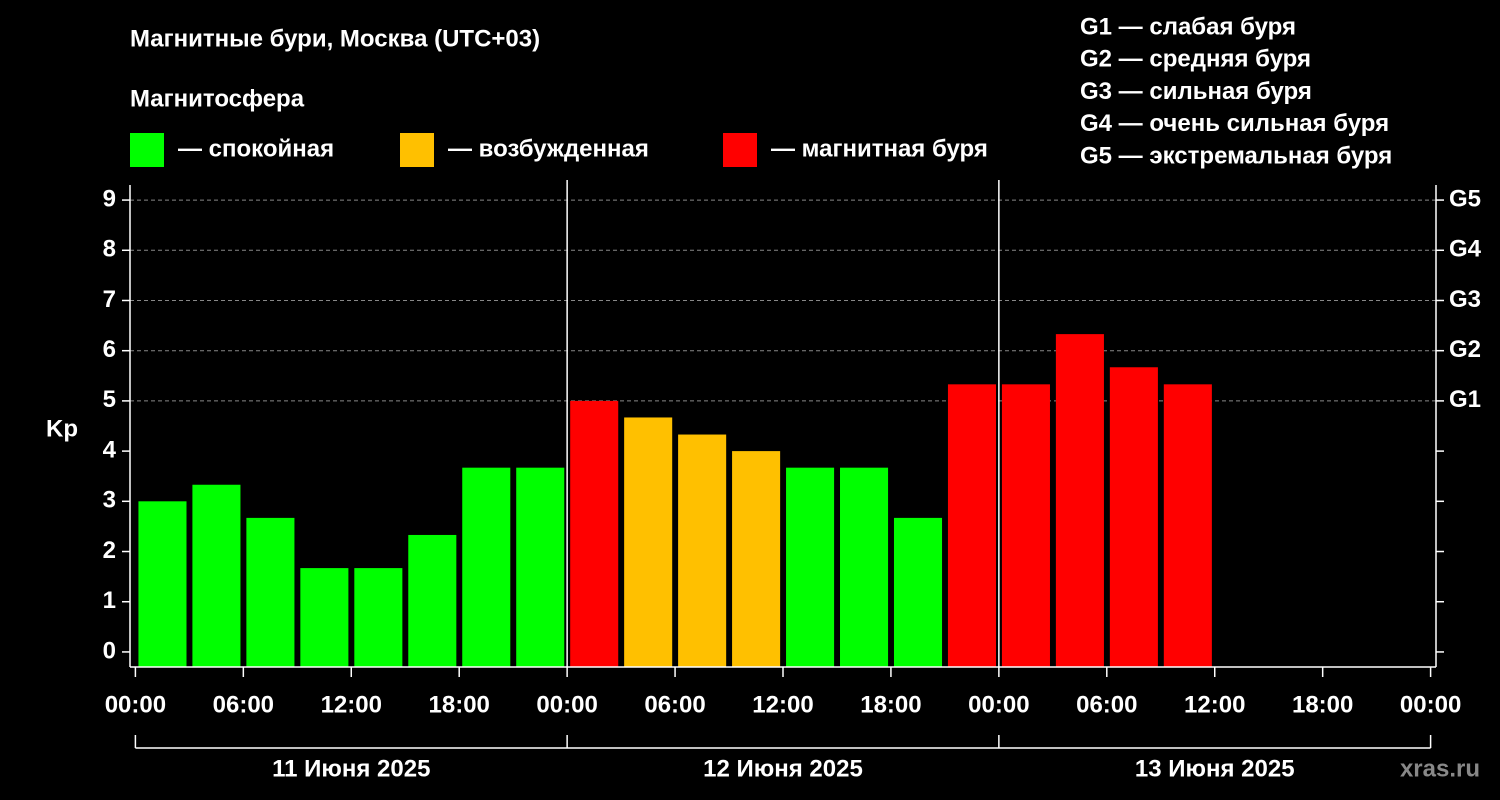 This screenshot has width=1500, height=800. What do you see at coordinates (1465, 349) in the screenshot?
I see `y2-tick-label: G2` at bounding box center [1465, 349].